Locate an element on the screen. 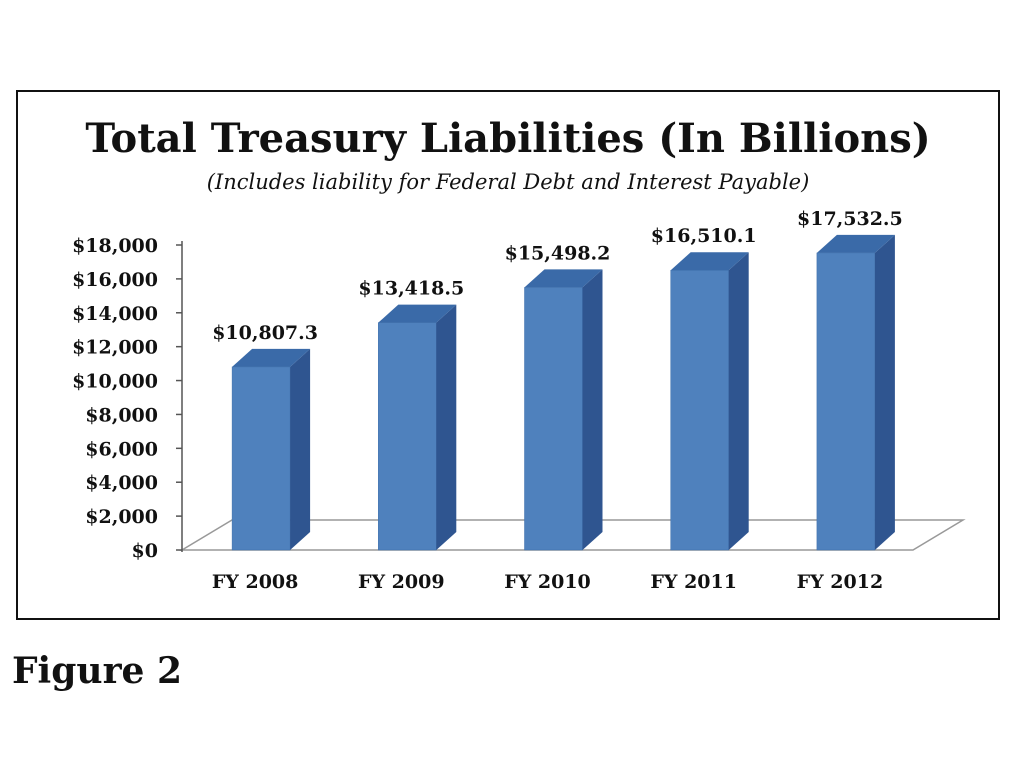  y-tick-label: $18,000 is located at coordinates (115, 246).